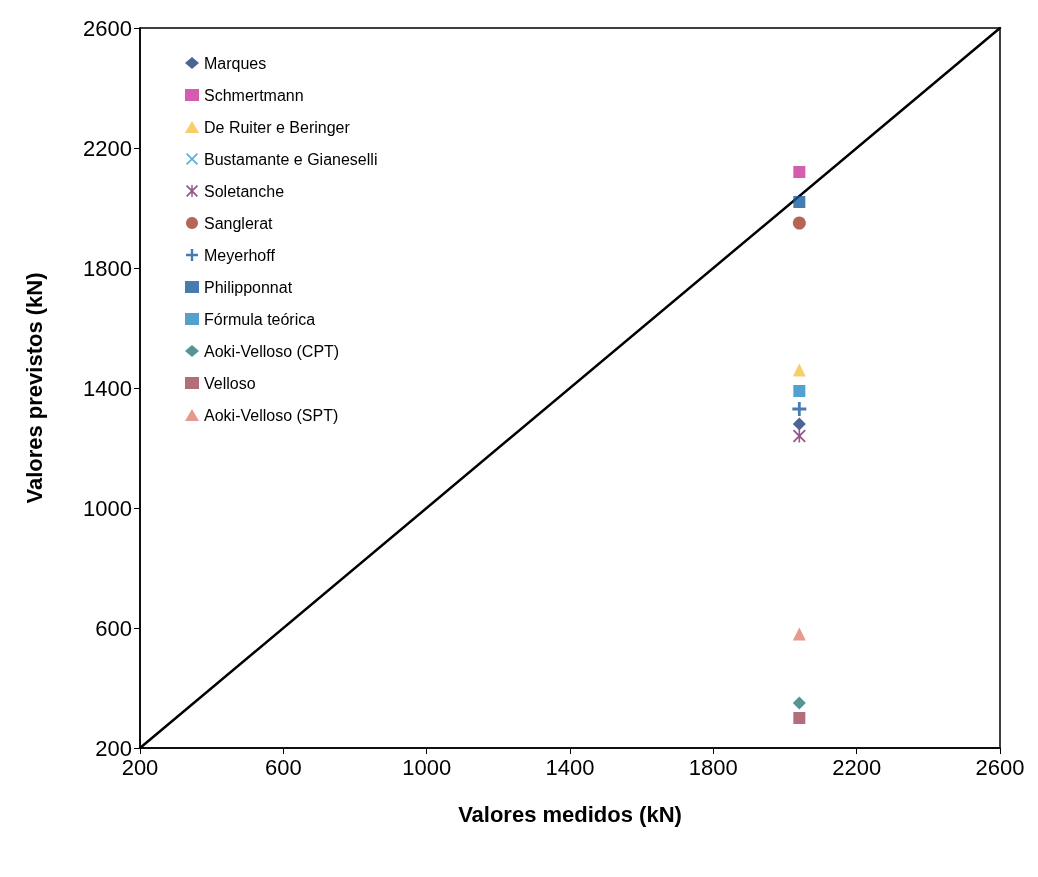 This screenshot has height=877, width=1038. What do you see at coordinates (107, 388) in the screenshot?
I see `y-tick-label: 1400` at bounding box center [107, 388].